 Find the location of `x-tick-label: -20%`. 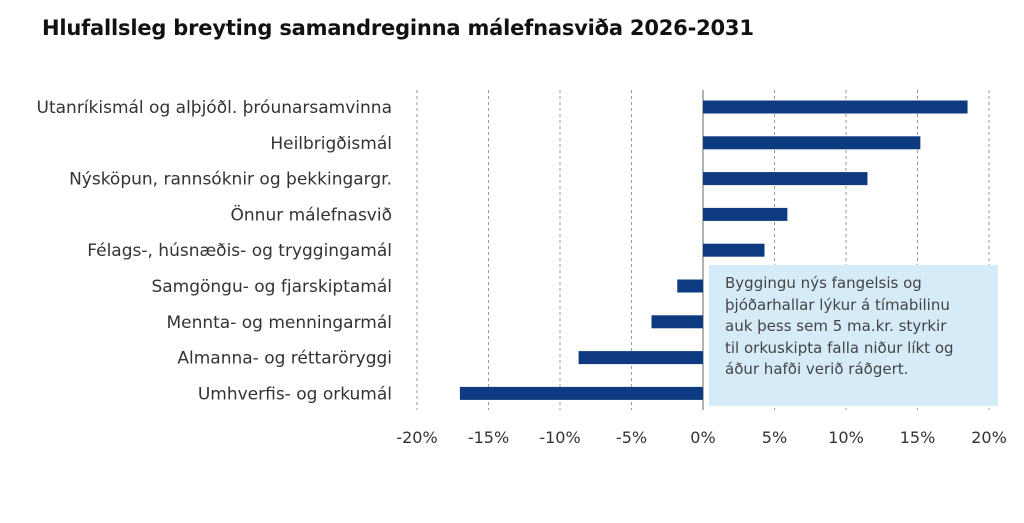

x-tick-label: -20% is located at coordinates (416, 437).